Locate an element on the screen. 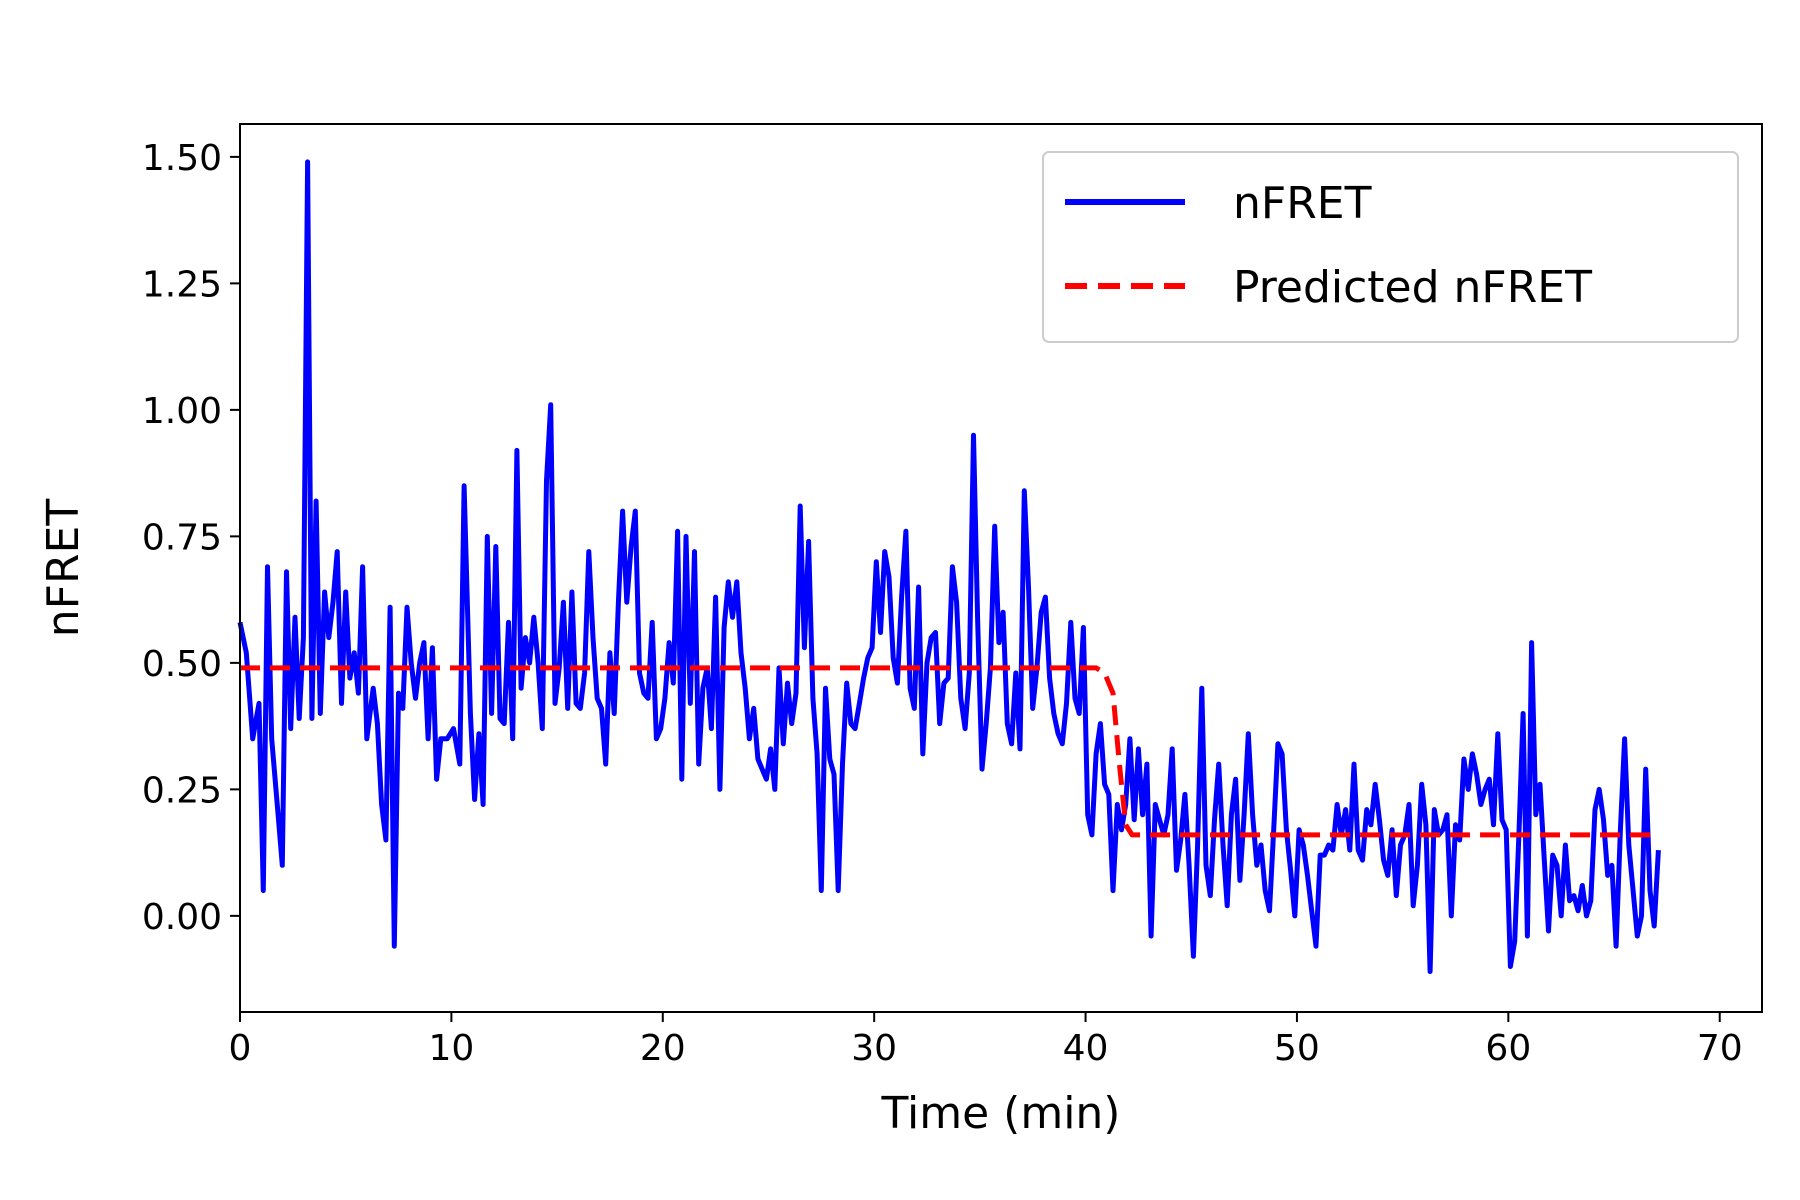 Image resolution: width=1800 pixels, height=1200 pixels. x-axis: 0 10 20 30 40 50 60 70 is located at coordinates (986, 1040).